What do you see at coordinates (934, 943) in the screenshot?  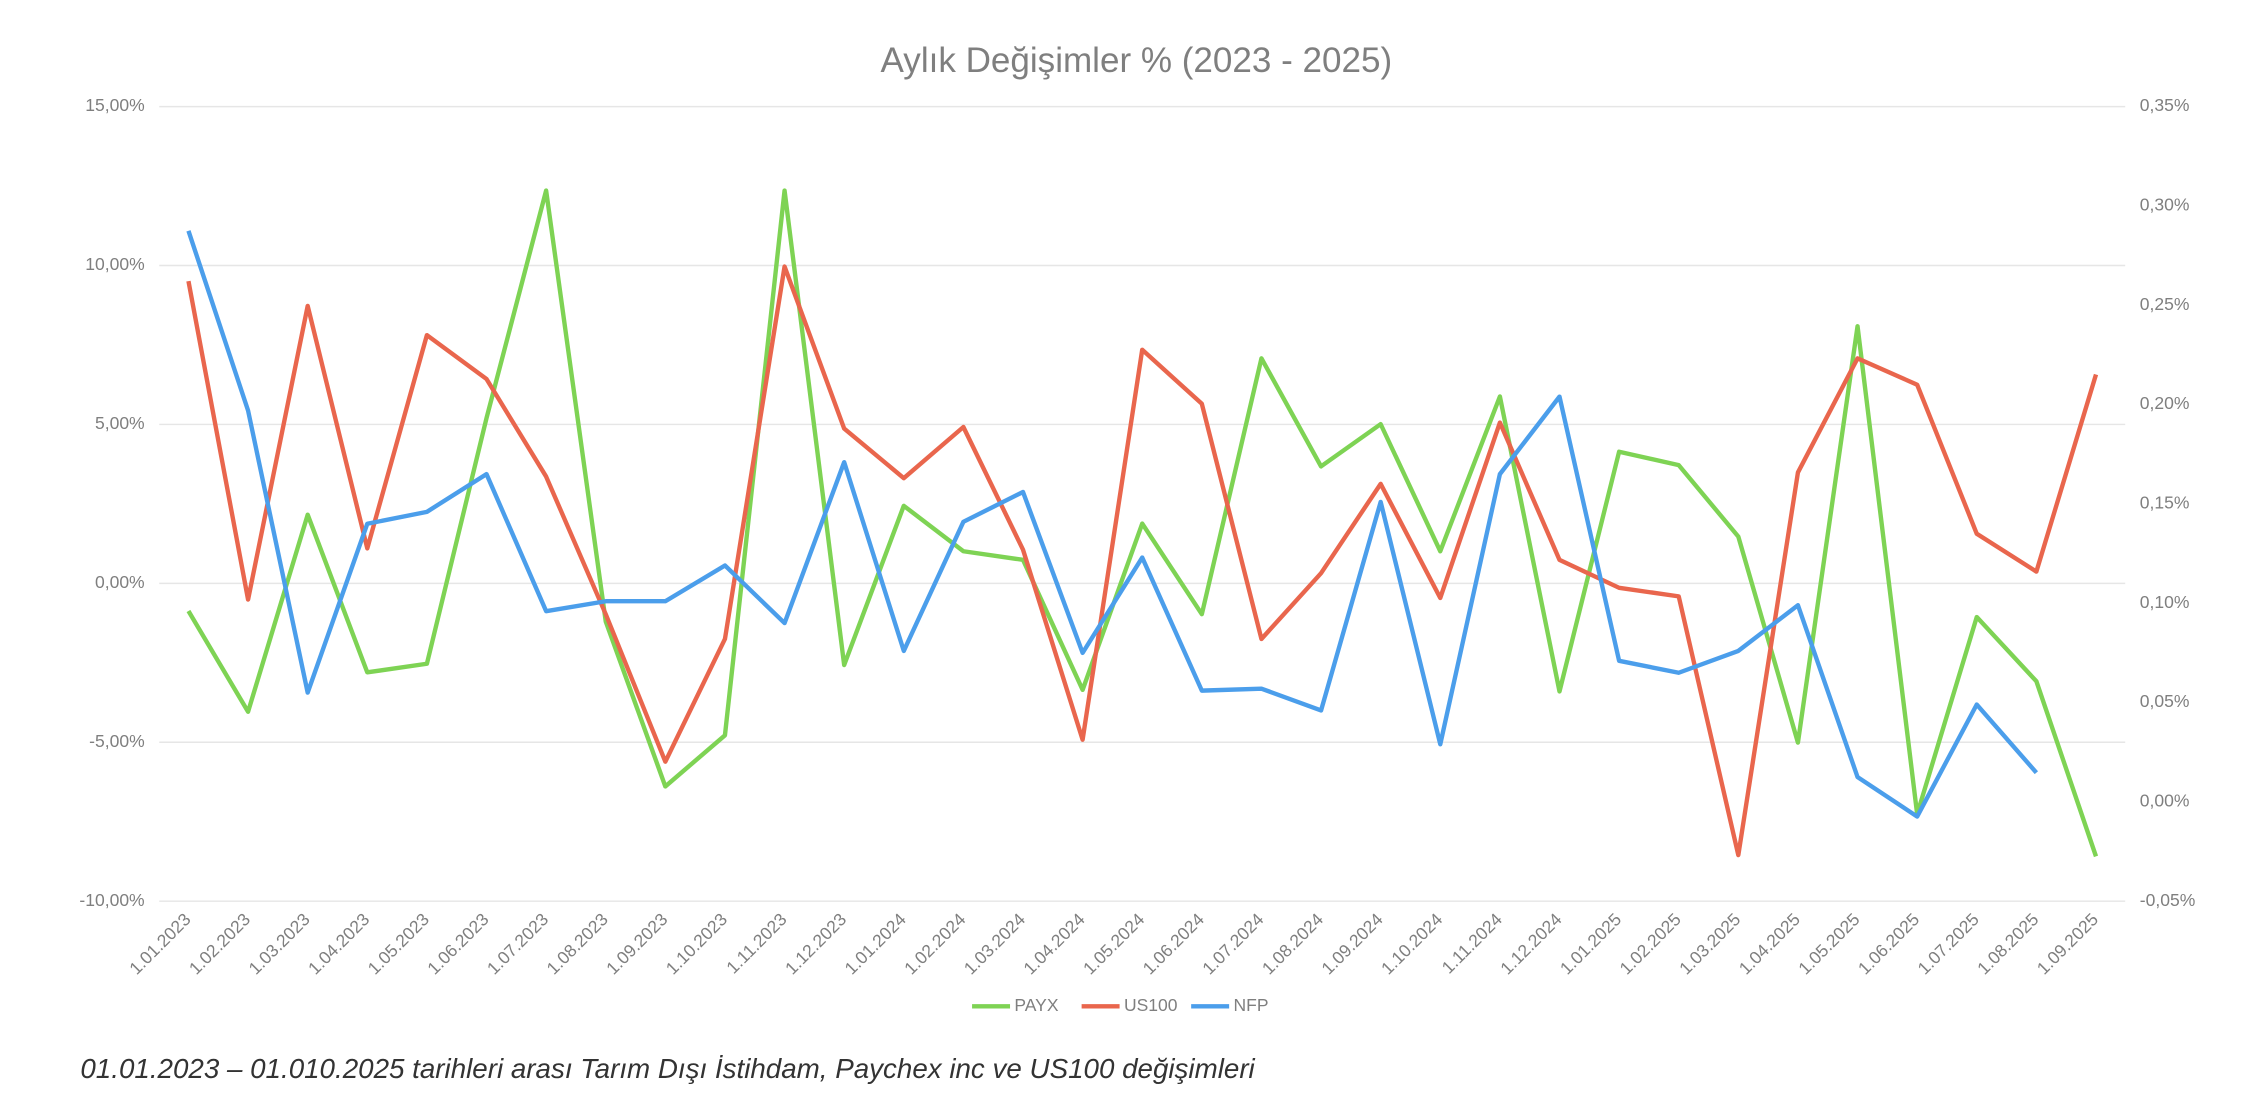 I see `x-tick-label: 1.02.2024` at bounding box center [934, 943].